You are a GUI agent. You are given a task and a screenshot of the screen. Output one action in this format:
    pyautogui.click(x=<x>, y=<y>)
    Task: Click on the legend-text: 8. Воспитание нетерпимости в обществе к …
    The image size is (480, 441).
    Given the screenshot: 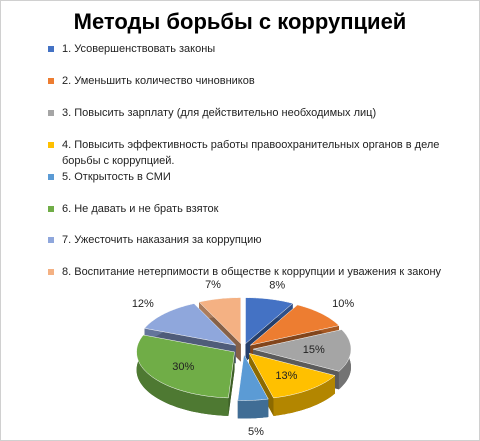 What is the action you would take?
    pyautogui.click(x=252, y=272)
    